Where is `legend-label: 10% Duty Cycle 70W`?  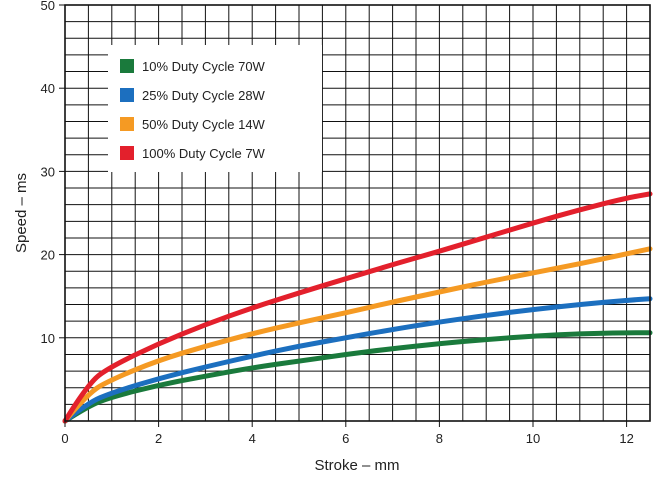
legend-label: 10% Duty Cycle 70W is located at coordinates (204, 66).